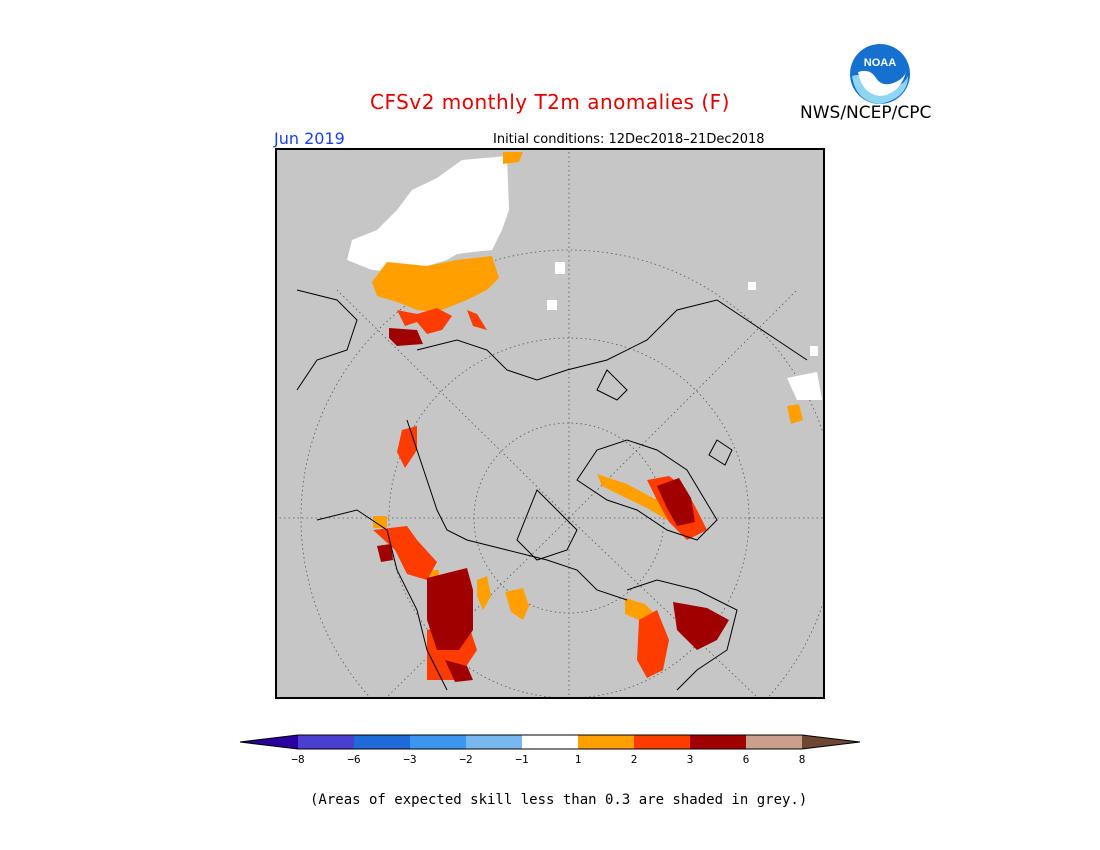 The image size is (1100, 850). What do you see at coordinates (548, 759) in the screenshot?
I see `colorbar-ticks: −8 −6 −3 −2 −1 1 2 3 6 8` at bounding box center [548, 759].